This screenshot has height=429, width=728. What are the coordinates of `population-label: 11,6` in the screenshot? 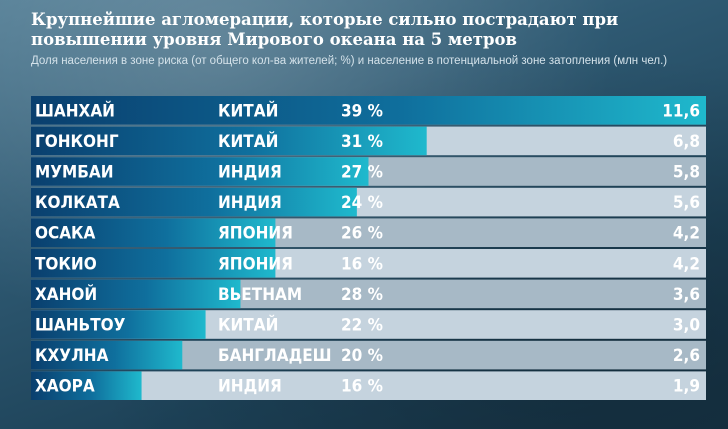 It's located at (681, 111).